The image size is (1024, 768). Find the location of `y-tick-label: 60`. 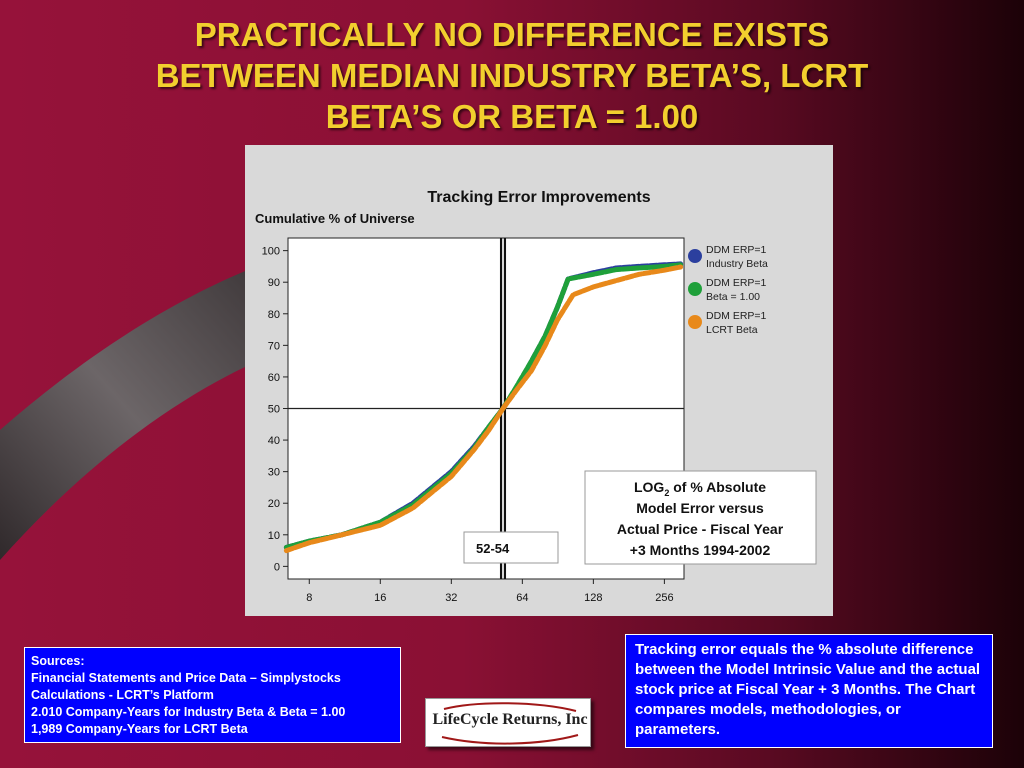

y-tick-label: 60 is located at coordinates (274, 378).